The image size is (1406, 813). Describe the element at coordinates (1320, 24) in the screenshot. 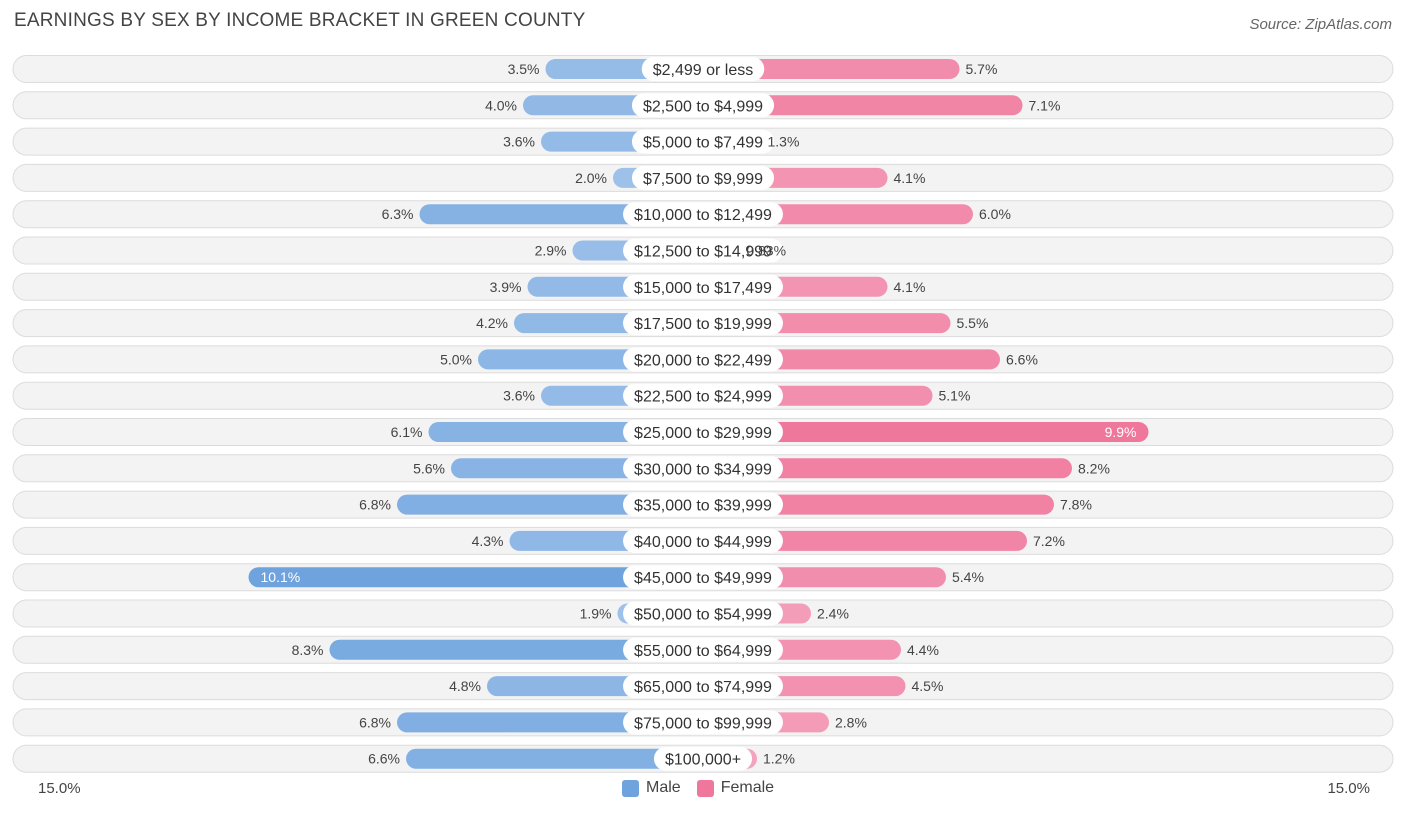

I see `source-label: Source: ZipAtlas.com` at that location.